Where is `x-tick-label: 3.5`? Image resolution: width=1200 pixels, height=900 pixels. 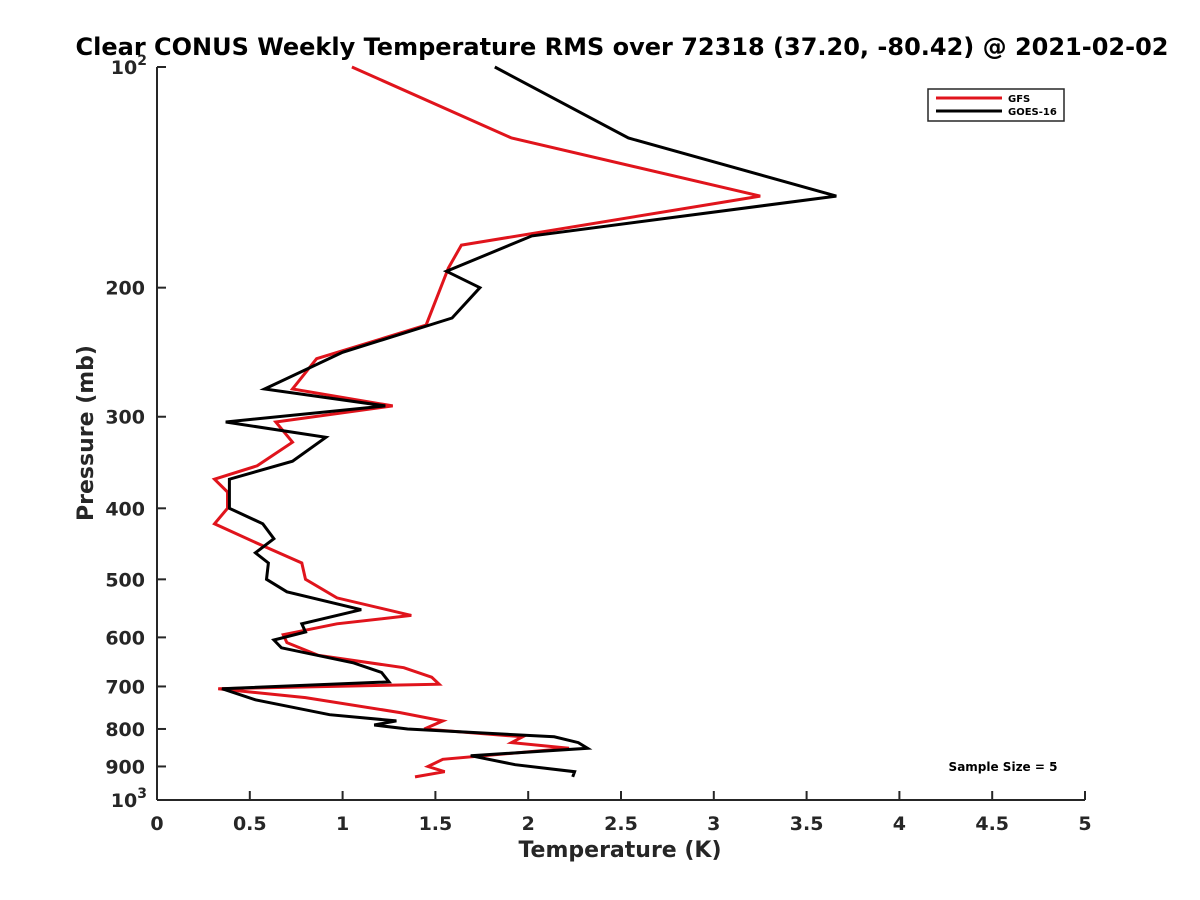
x-tick-label: 3.5 is located at coordinates (807, 824).